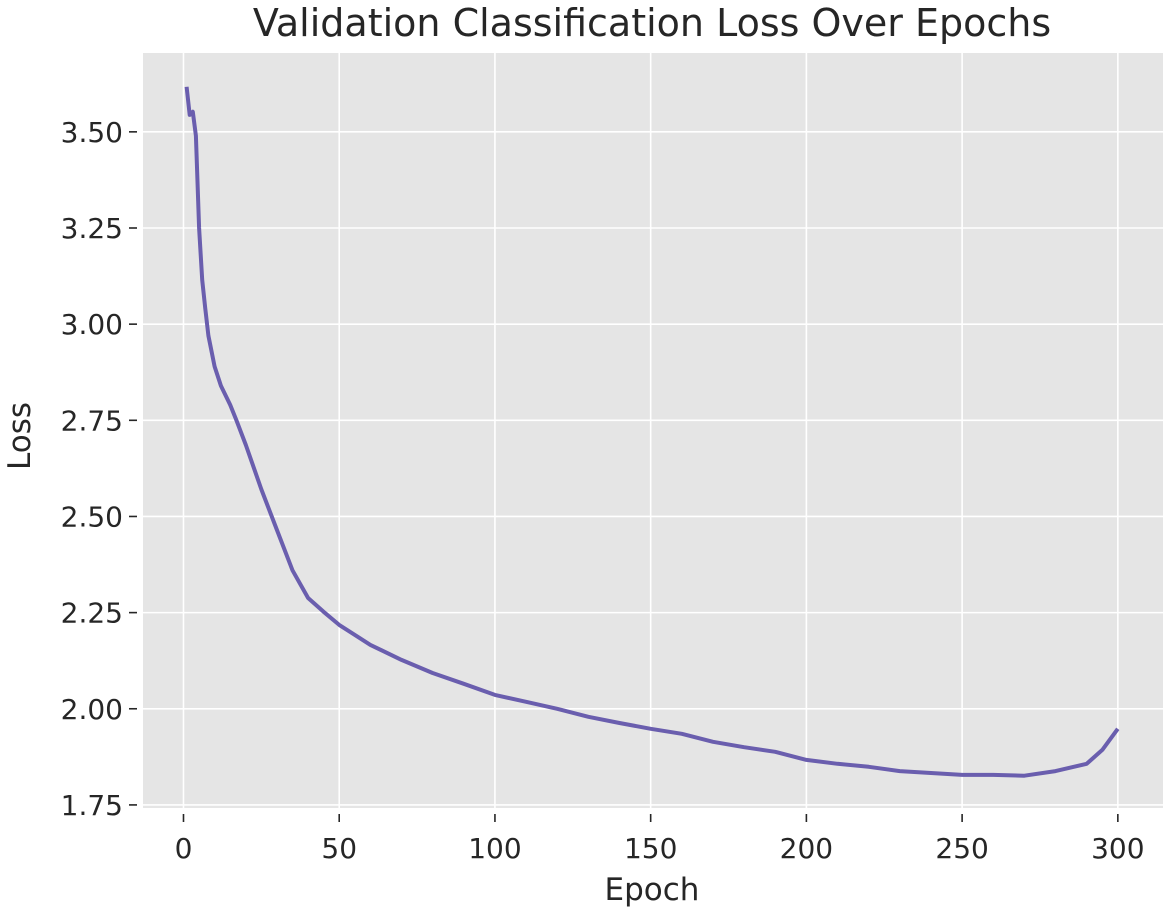 This screenshot has height=917, width=1169. I want to click on y-tick-label: 3.00, so click(92, 324).